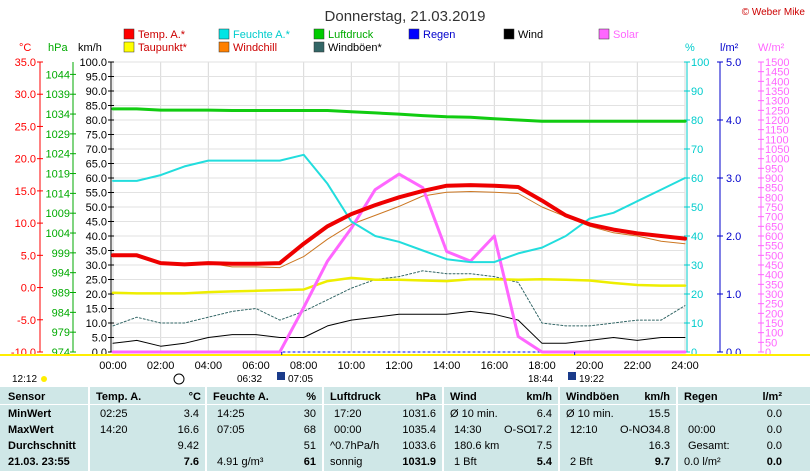 The image size is (810, 471). What do you see at coordinates (61, 353) in the screenshot?
I see `press-axis-tick-14: 974` at bounding box center [61, 353].